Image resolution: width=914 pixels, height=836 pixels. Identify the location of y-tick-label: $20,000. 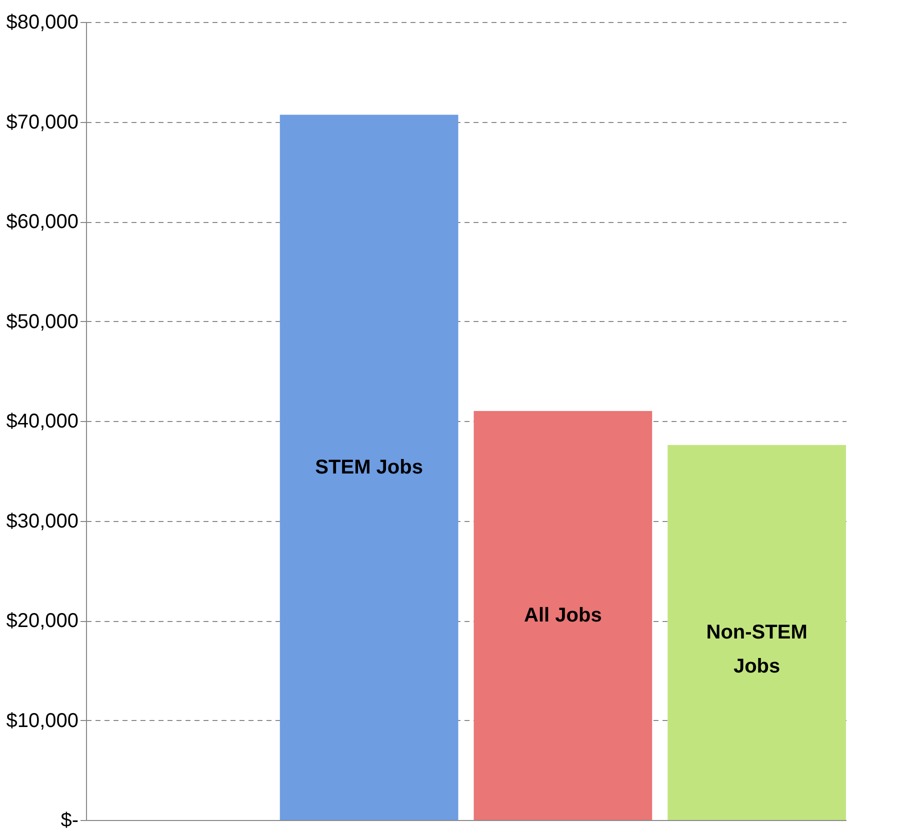
(42, 621).